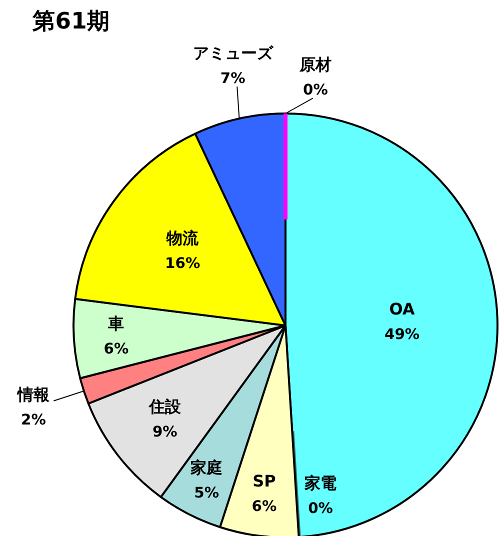 The height and width of the screenshot is (536, 499). I want to click on slice-label: 家庭, so click(206, 468).